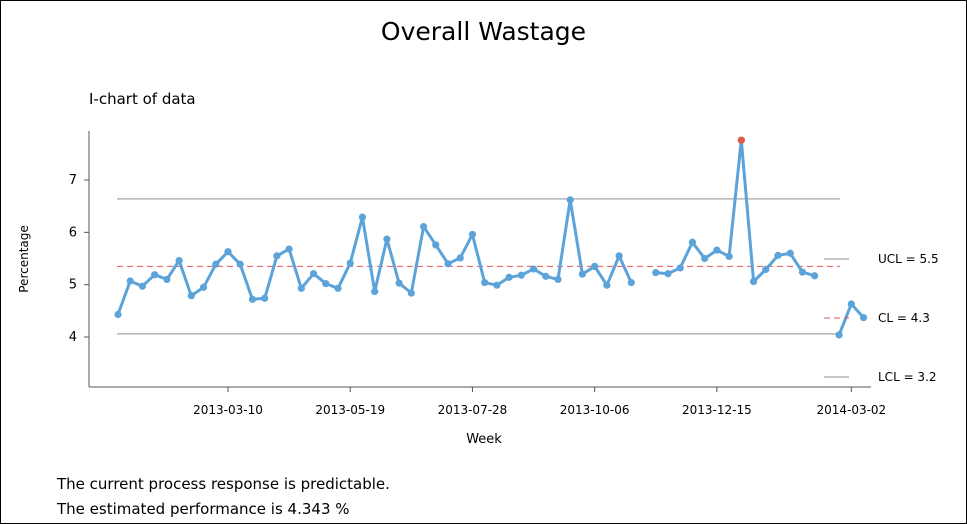 Image resolution: width=967 pixels, height=524 pixels. What do you see at coordinates (73, 285) in the screenshot?
I see `y-tick-label: 5` at bounding box center [73, 285].